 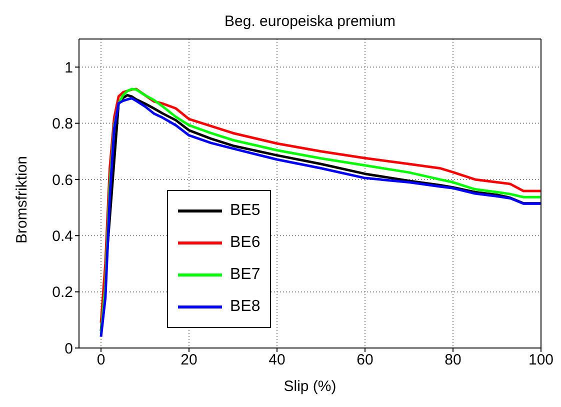 What do you see at coordinates (365, 360) in the screenshot?
I see `x-tick-label: 60` at bounding box center [365, 360].